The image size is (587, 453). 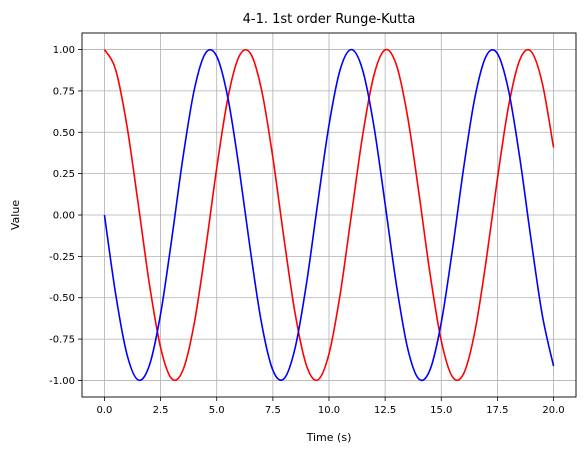 I want to click on y-tick-label: -1.00, so click(x=62, y=381).